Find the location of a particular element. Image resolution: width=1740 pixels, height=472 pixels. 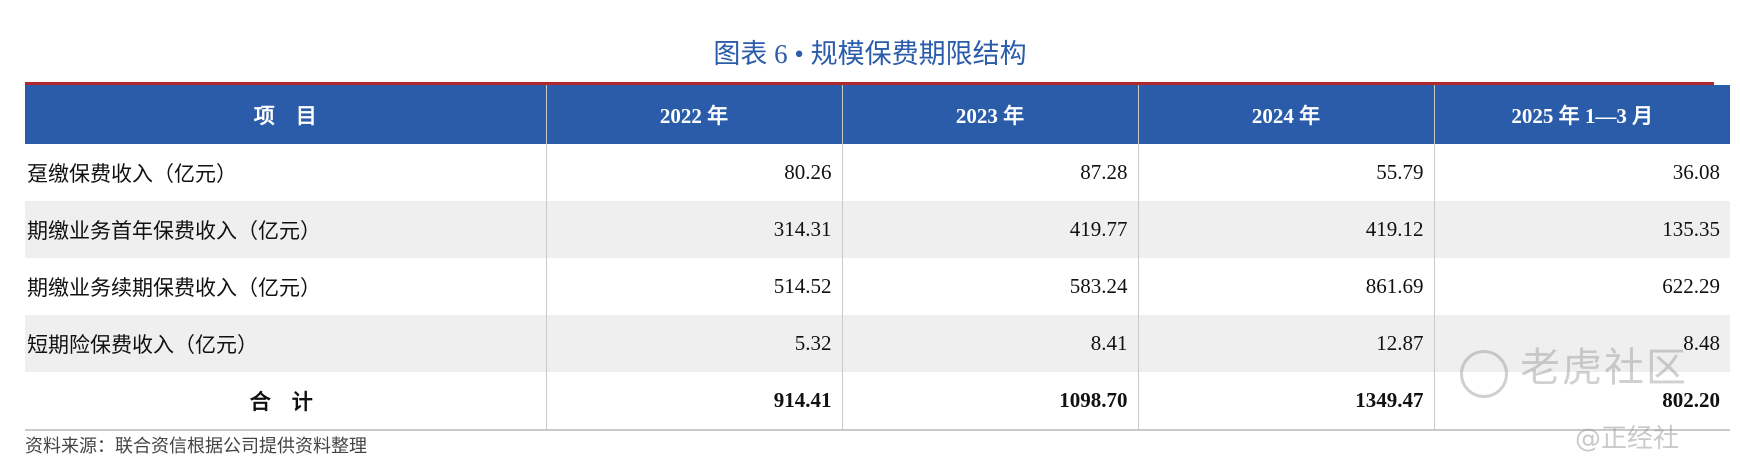

cell: 12.87 is located at coordinates (1285, 343).